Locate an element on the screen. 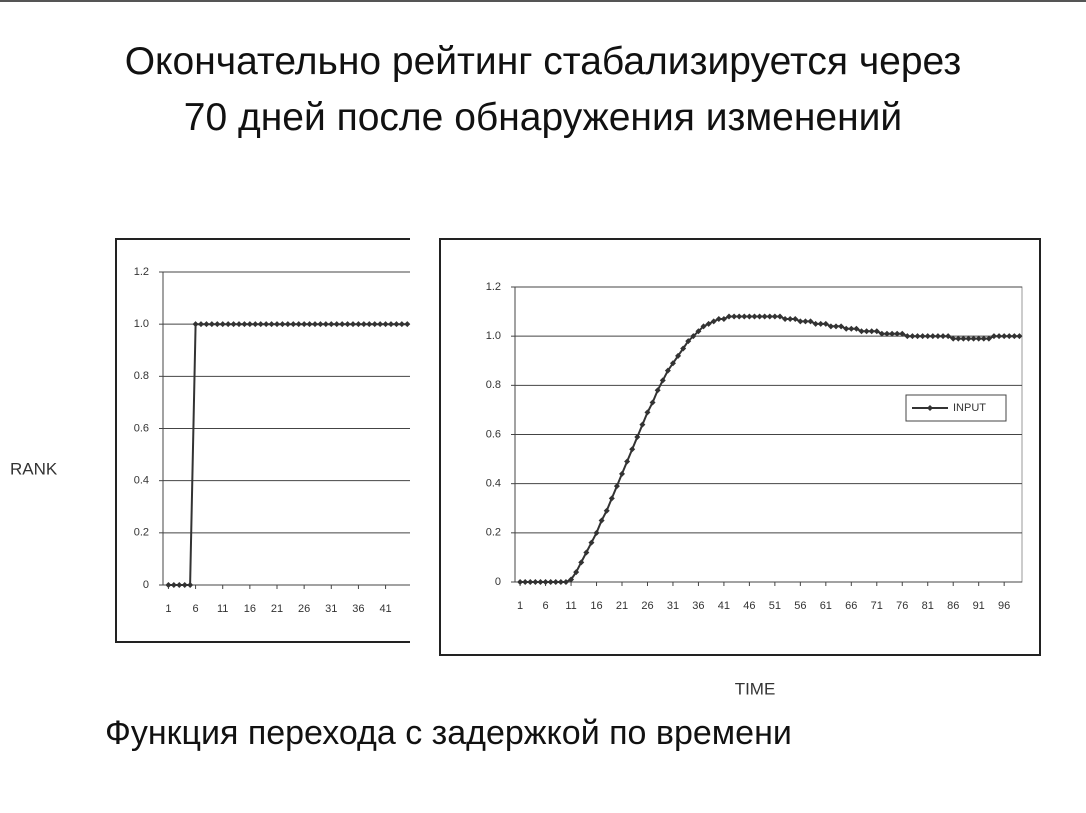 This screenshot has width=1086, height=813. x-tick-label: 36 is located at coordinates (698, 606).